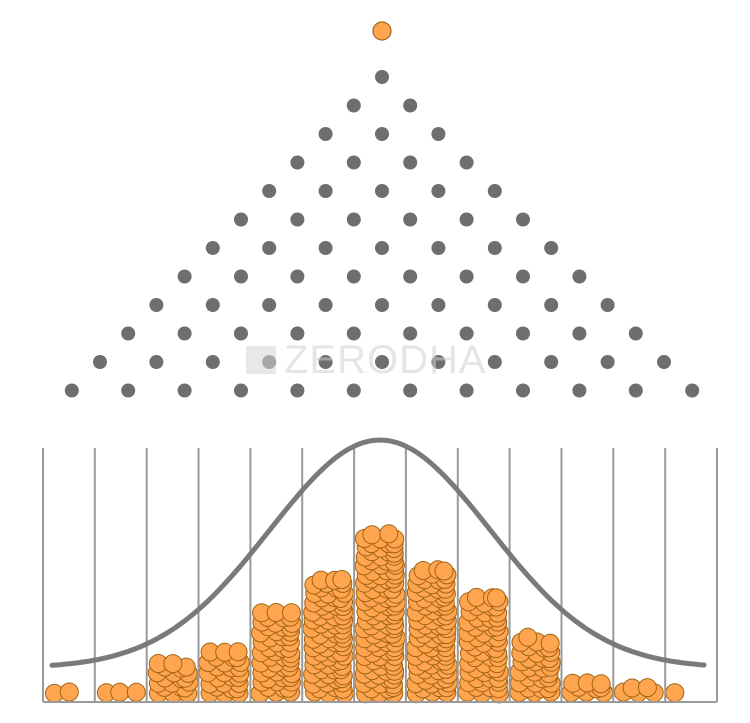 The image size is (750, 723). Describe the element at coordinates (382, 31) in the screenshot. I see `falling-ball` at that location.